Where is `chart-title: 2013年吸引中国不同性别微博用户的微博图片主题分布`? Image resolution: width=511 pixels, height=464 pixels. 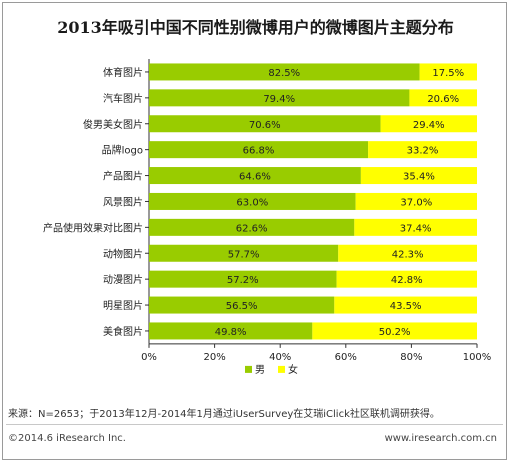
chart-title: 2013年吸引中国不同性别微博用户的微博图片主题分布 is located at coordinates (255, 27).